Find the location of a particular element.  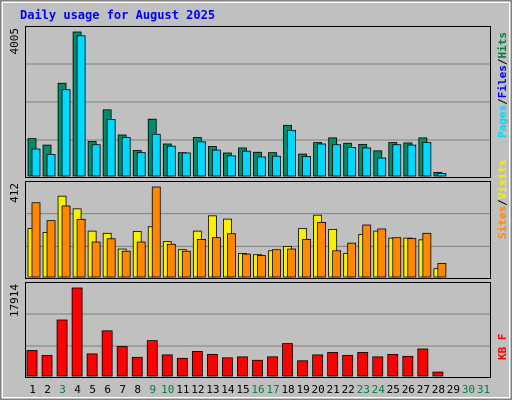

legend-entry: KB F is located at coordinates (502, 347).